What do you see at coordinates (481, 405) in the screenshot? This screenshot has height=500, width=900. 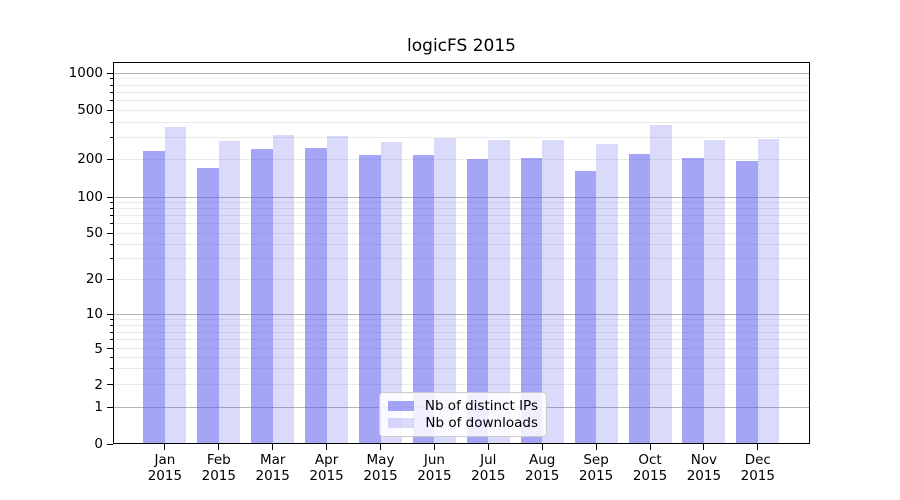 I see `legend-label-distinct-ips: Nb of distinct IPs` at bounding box center [481, 405].